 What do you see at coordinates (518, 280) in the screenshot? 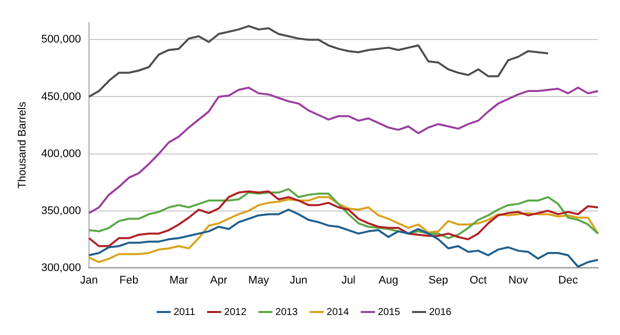
I see `x-tick-label: Nov` at bounding box center [518, 280].